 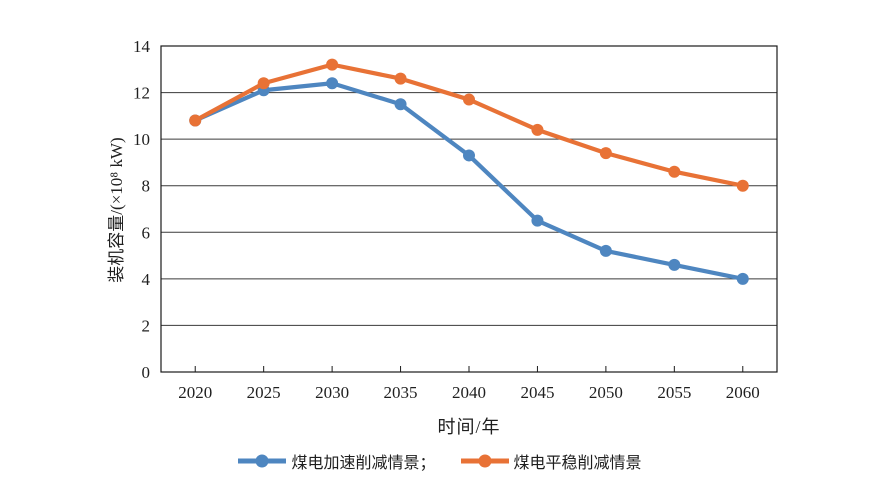 What do you see at coordinates (674, 171) in the screenshot?
I see `data-point-1-2055` at bounding box center [674, 171].